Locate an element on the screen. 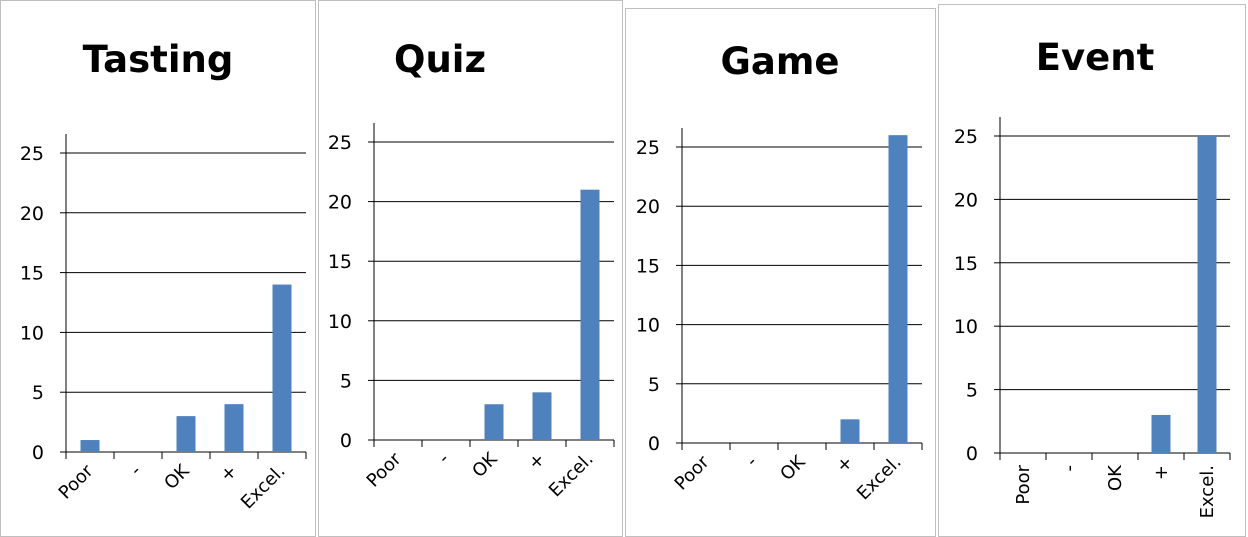 This screenshot has height=537, width=1248. x-tick-label: + is located at coordinates (1161, 472).